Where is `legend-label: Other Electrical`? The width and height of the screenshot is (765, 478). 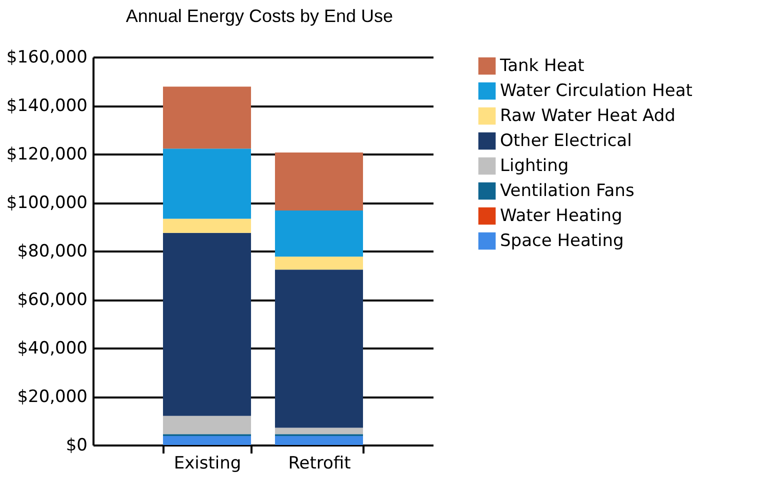
legend-label: Other Electrical is located at coordinates (566, 141).